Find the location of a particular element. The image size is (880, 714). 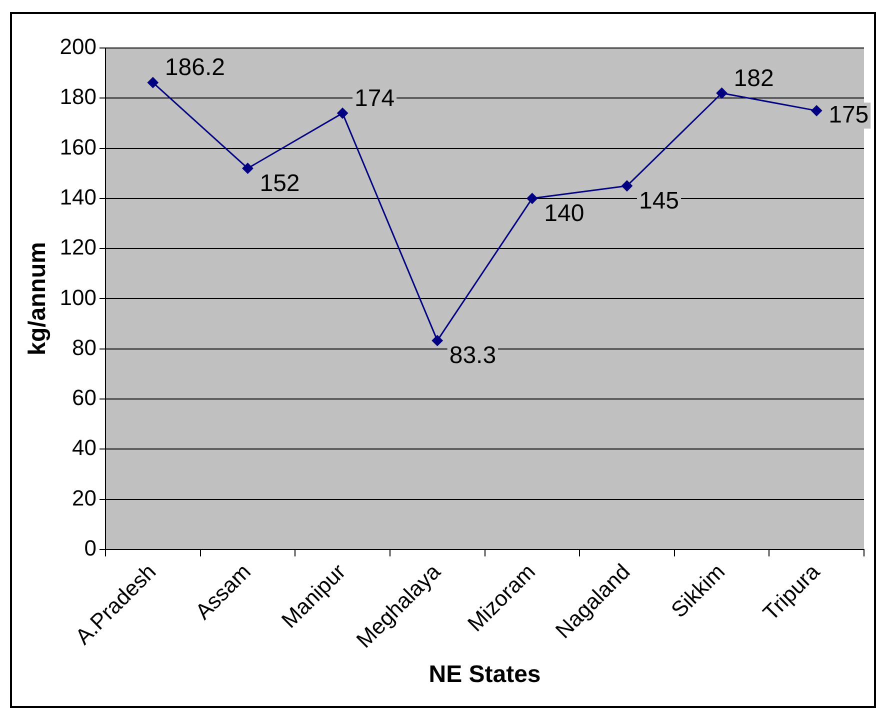

y-tick-label: 100 is located at coordinates (78, 297).